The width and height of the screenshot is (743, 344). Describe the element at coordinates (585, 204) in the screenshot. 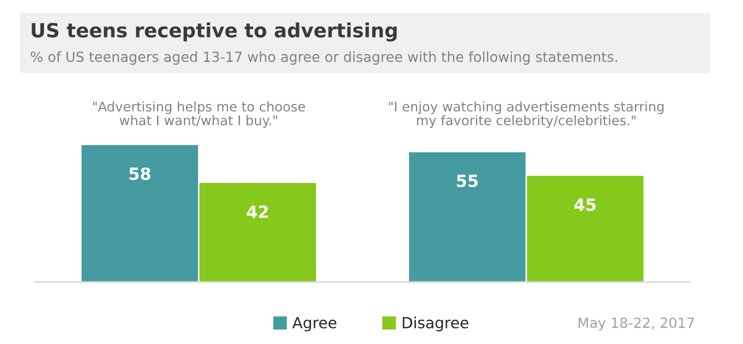

I see `data-label: 45` at that location.